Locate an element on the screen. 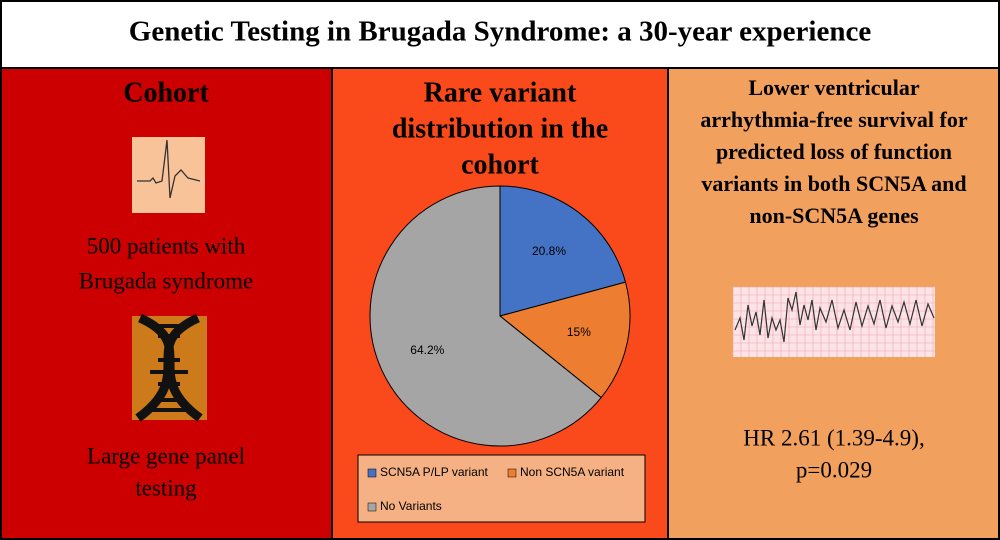 The image size is (1000, 540). panel-text: Large gene panel is located at coordinates (166, 455).